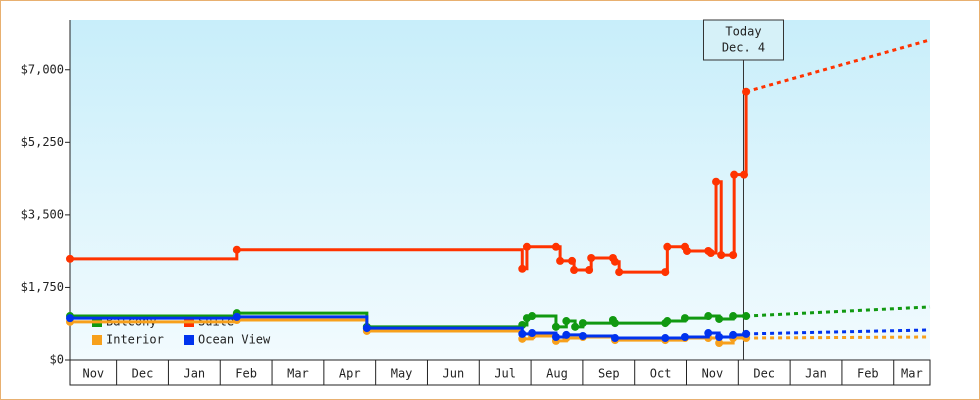 This screenshot has width=980, height=400. Describe the element at coordinates (557, 374) in the screenshot. I see `month-label: Aug` at that location.